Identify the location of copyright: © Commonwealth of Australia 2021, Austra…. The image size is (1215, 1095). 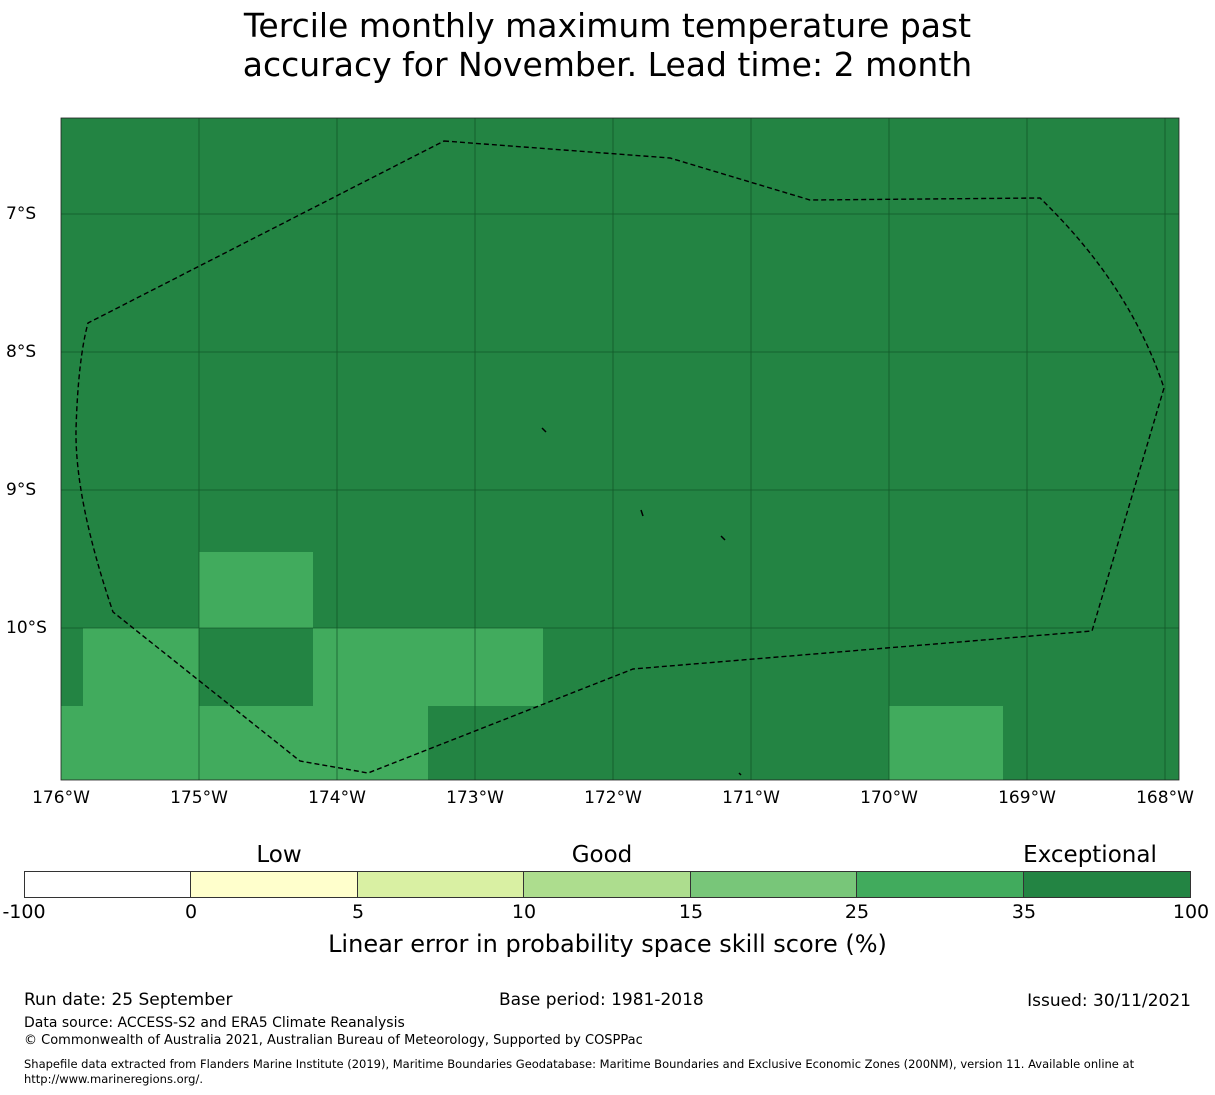
(333, 1040).